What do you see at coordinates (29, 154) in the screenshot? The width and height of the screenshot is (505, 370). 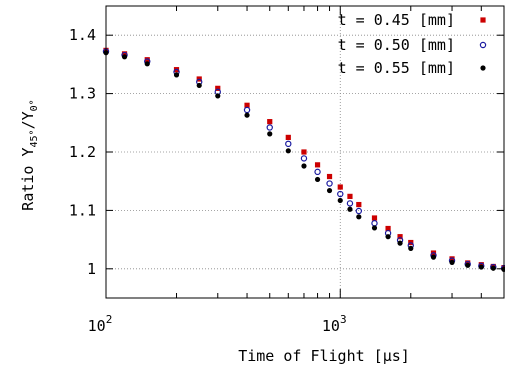 I see `y-axis-label: Ratio Y45°/Y0°` at bounding box center [29, 154].